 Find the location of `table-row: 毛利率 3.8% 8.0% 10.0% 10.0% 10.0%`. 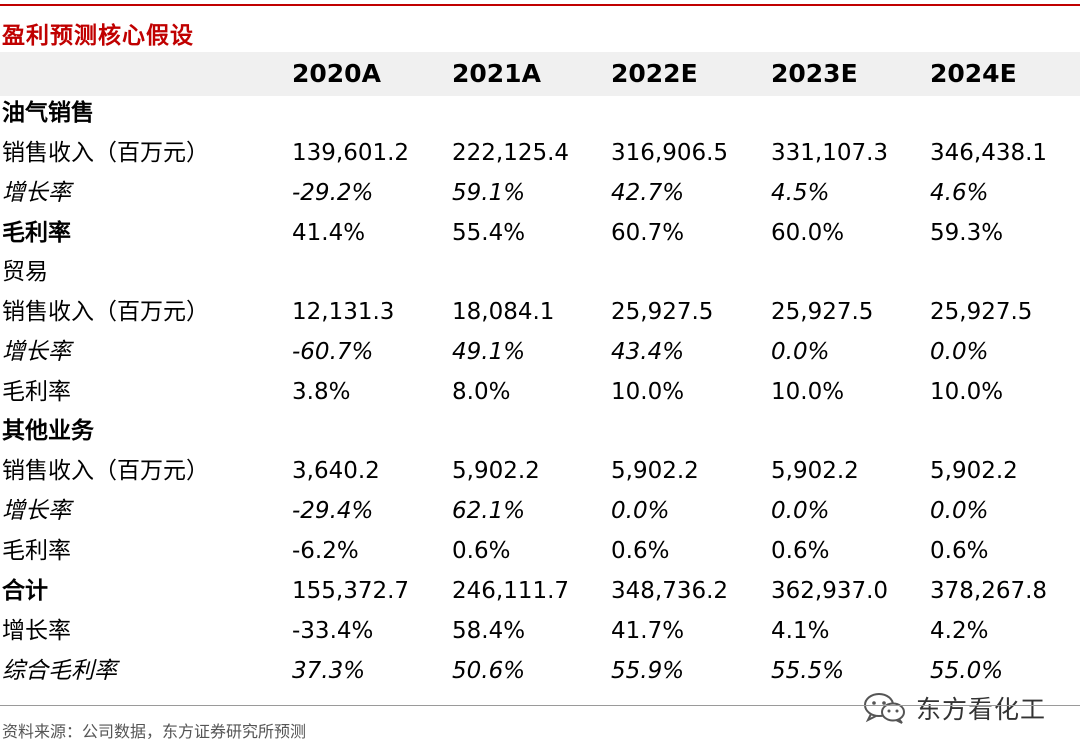

table-row: 毛利率 3.8% 8.0% 10.0% 10.0% 10.0% is located at coordinates (540, 392).